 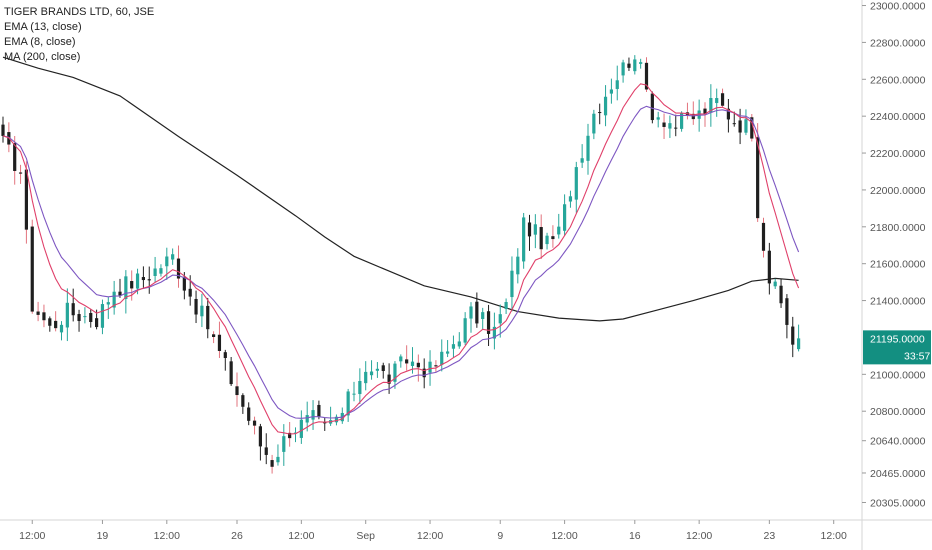 I want to click on y-tick-label: 21400.0000, so click(x=898, y=302).